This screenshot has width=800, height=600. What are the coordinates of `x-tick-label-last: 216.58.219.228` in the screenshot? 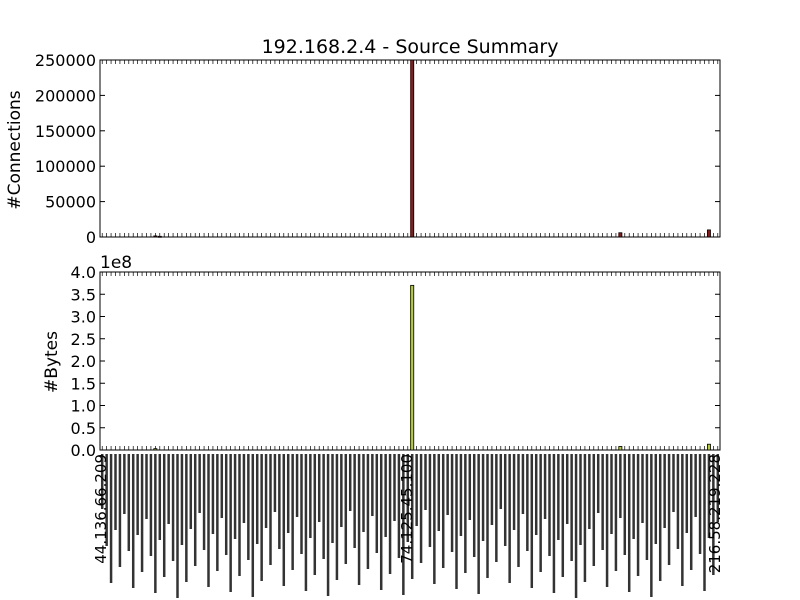 It's located at (715, 513).